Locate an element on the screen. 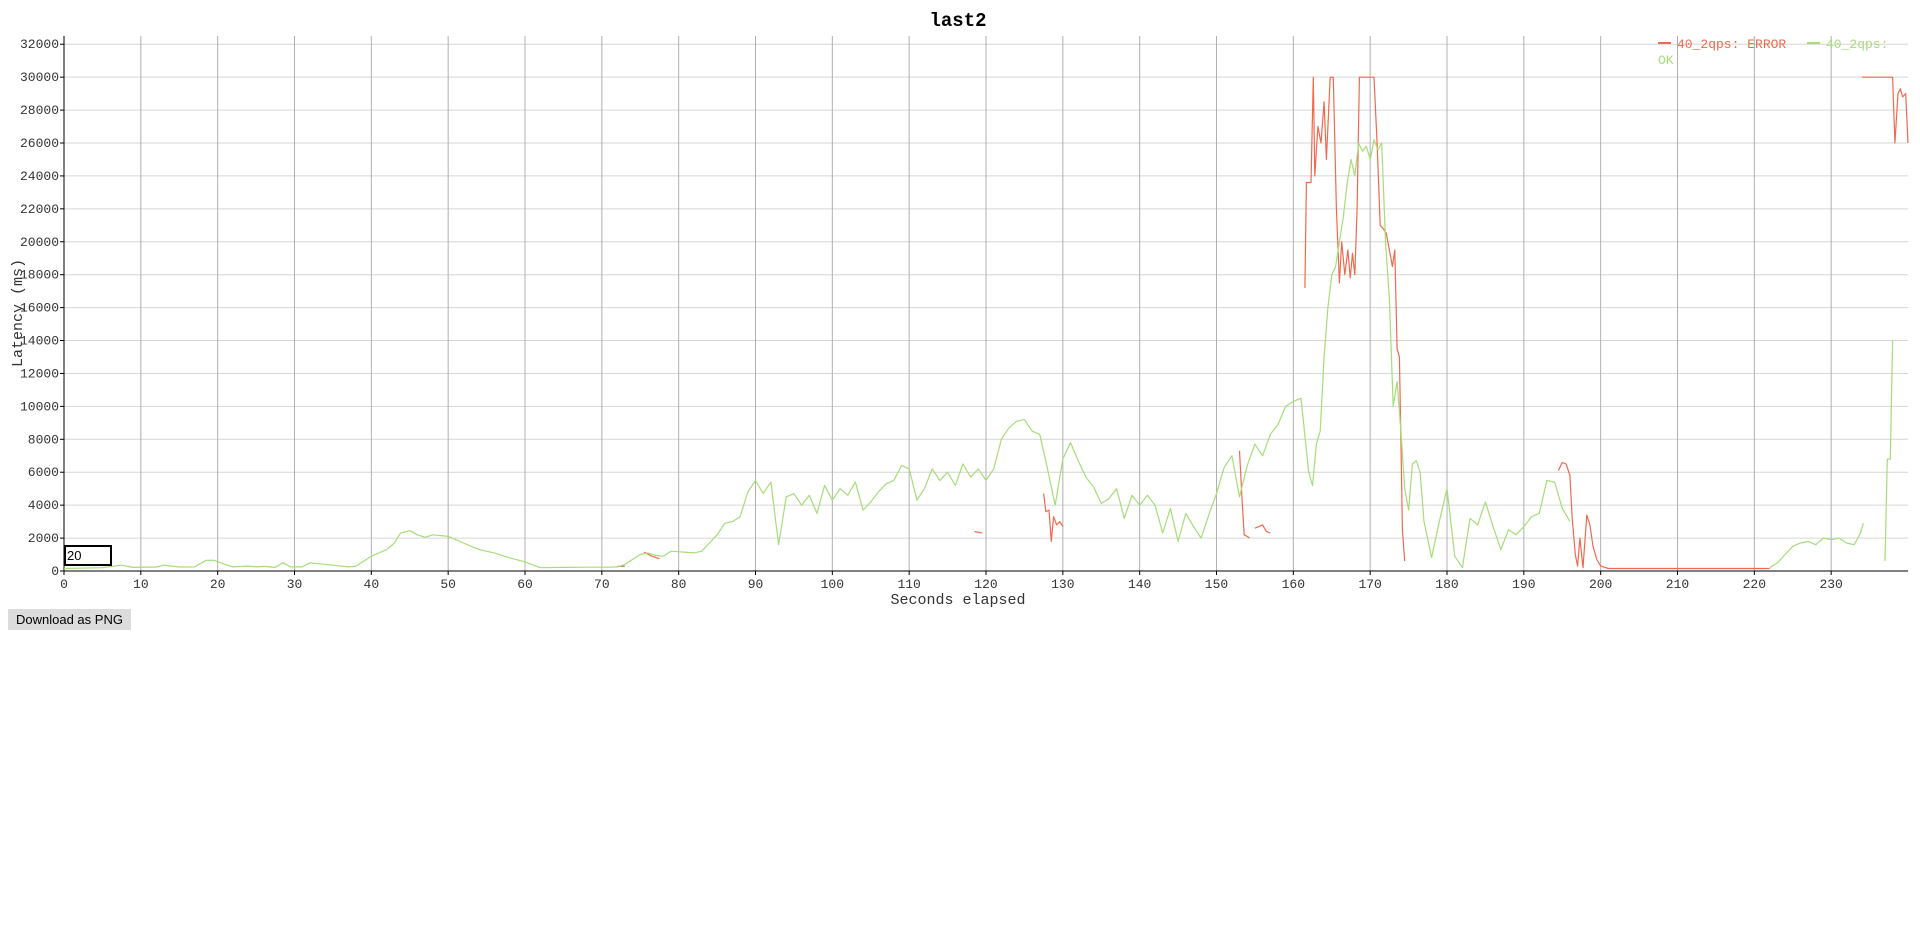  x-tick-label: 10 is located at coordinates (141, 584).